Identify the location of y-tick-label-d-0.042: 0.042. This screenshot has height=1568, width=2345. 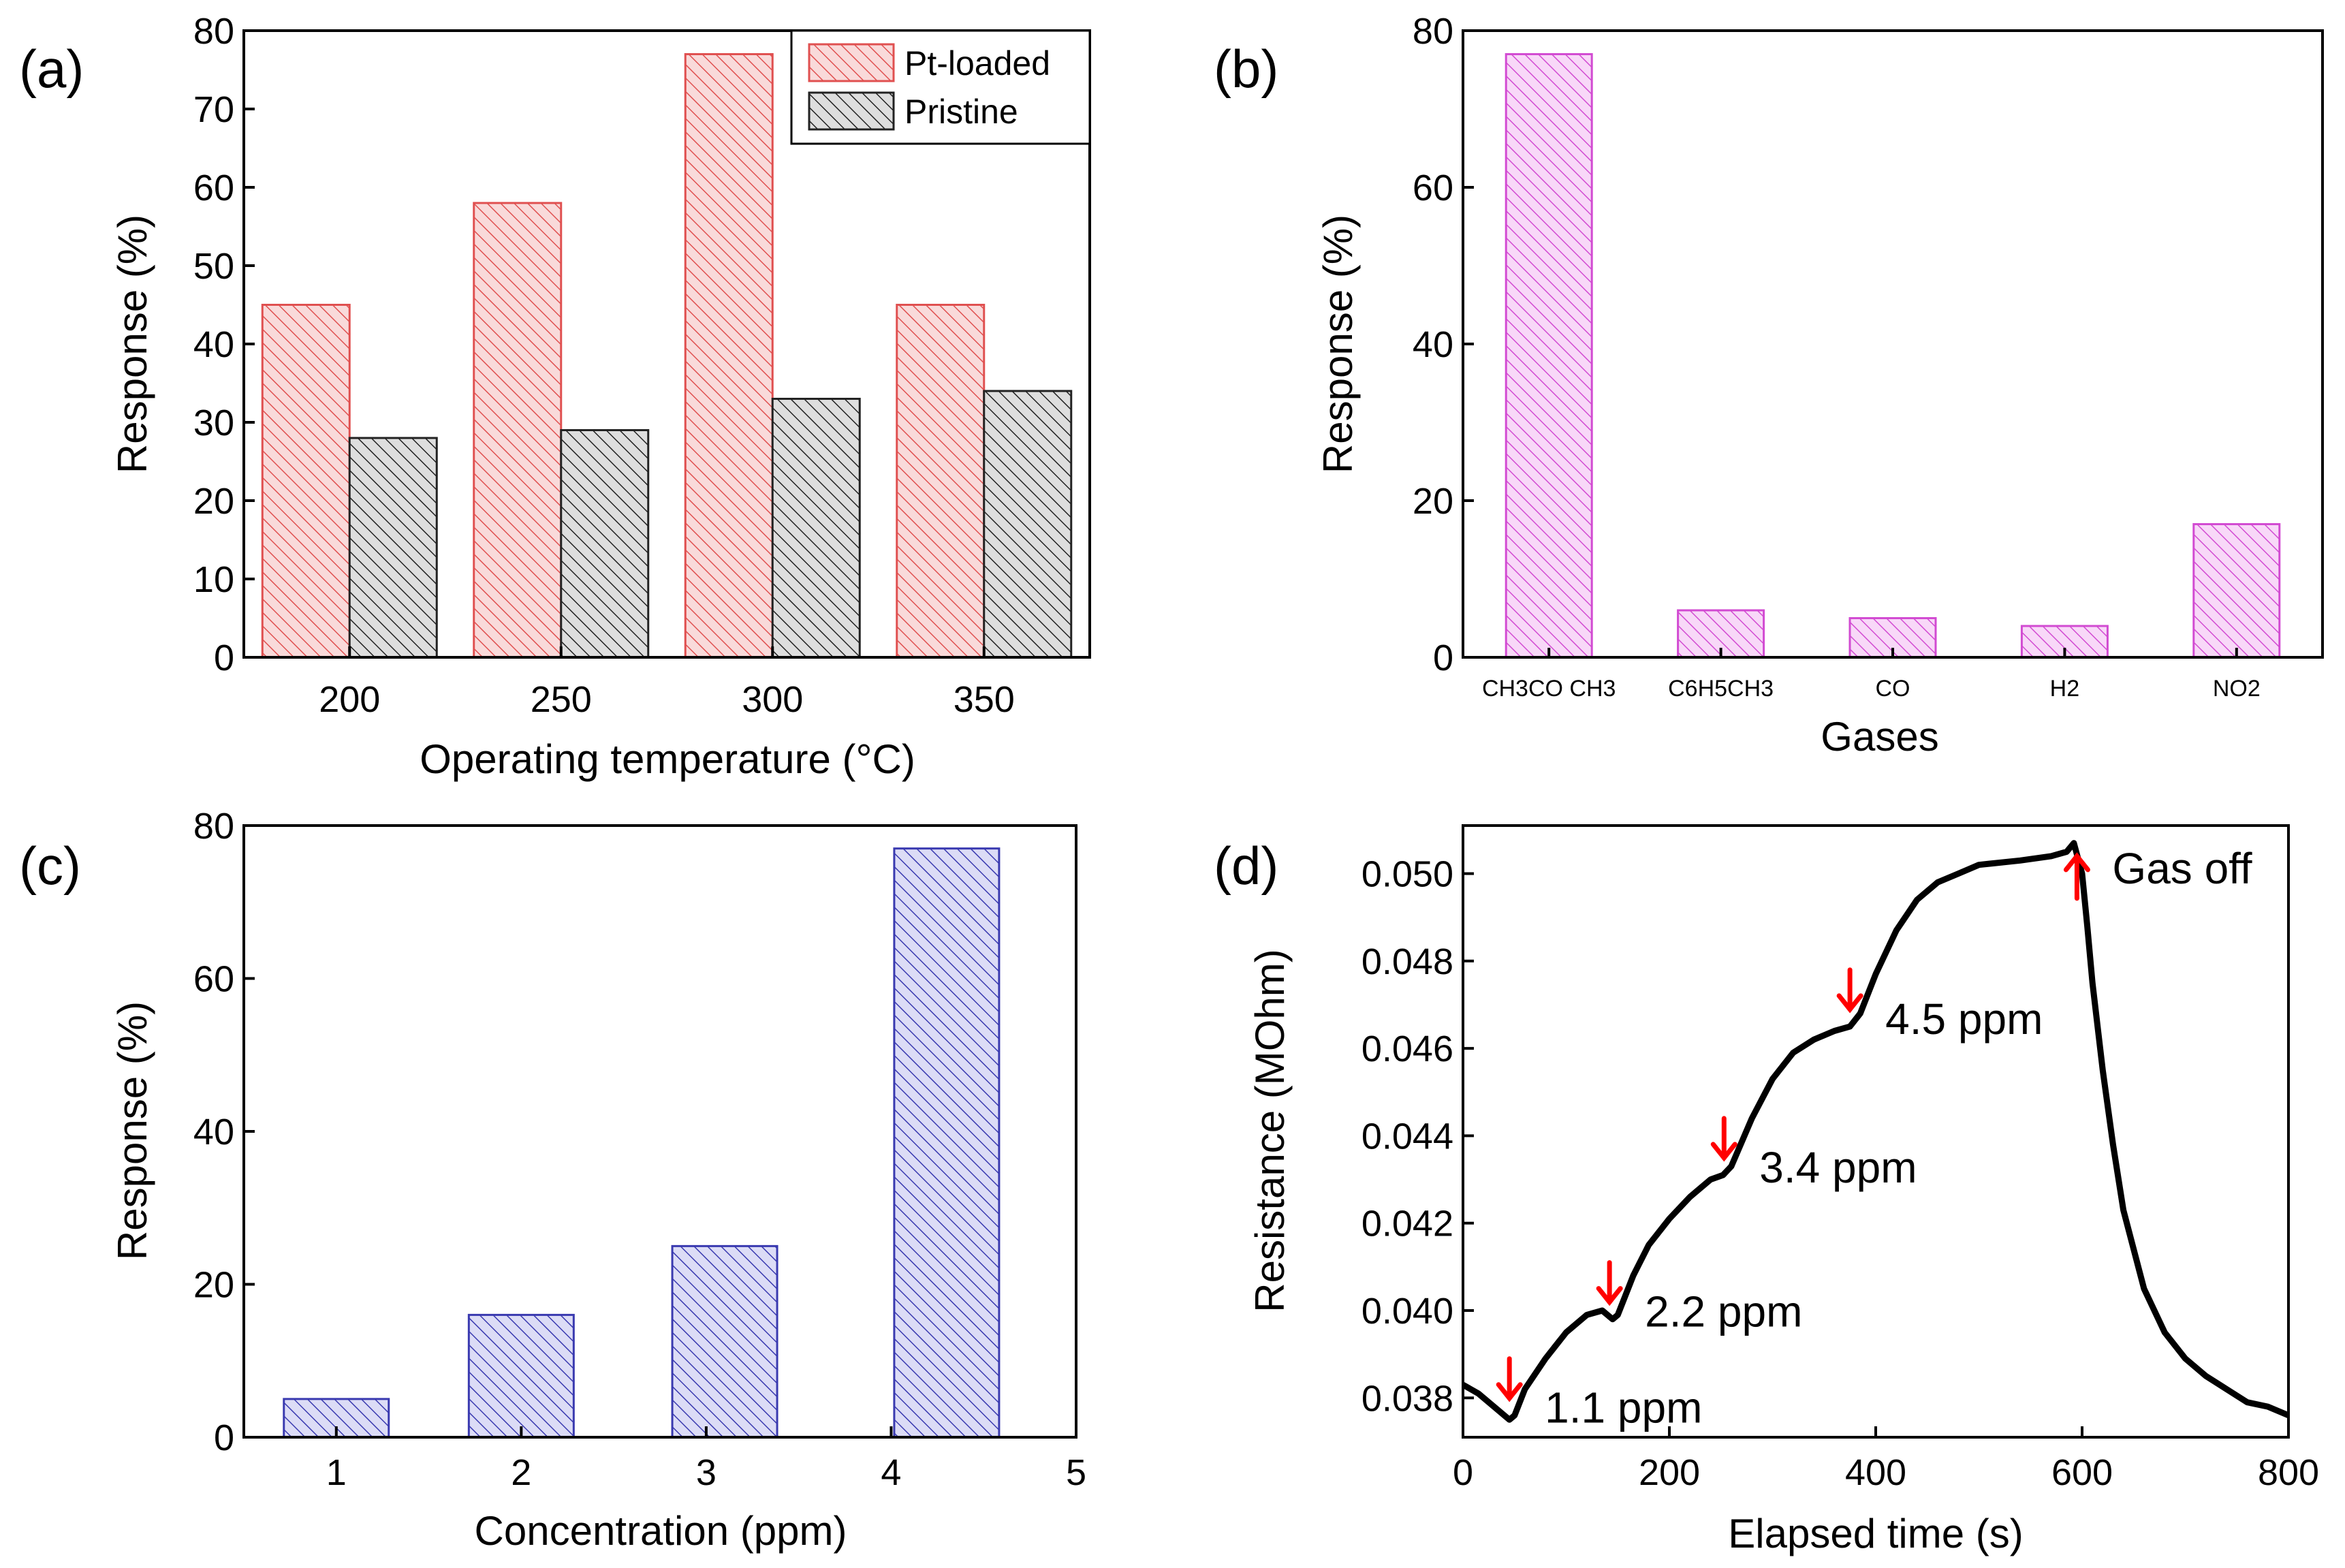
(1407, 1224).